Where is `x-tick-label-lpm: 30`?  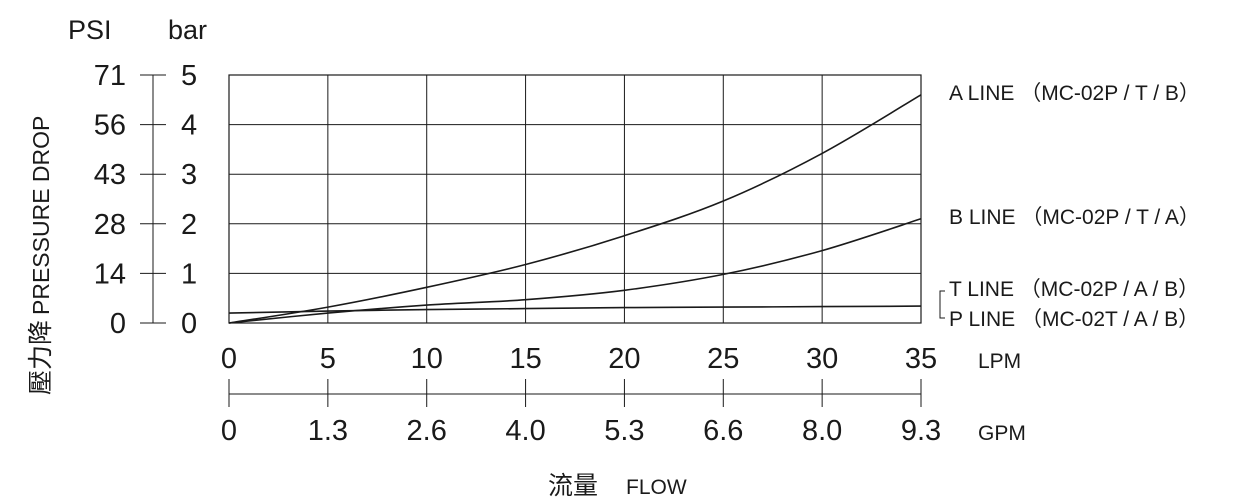 x-tick-label-lpm: 30 is located at coordinates (822, 359).